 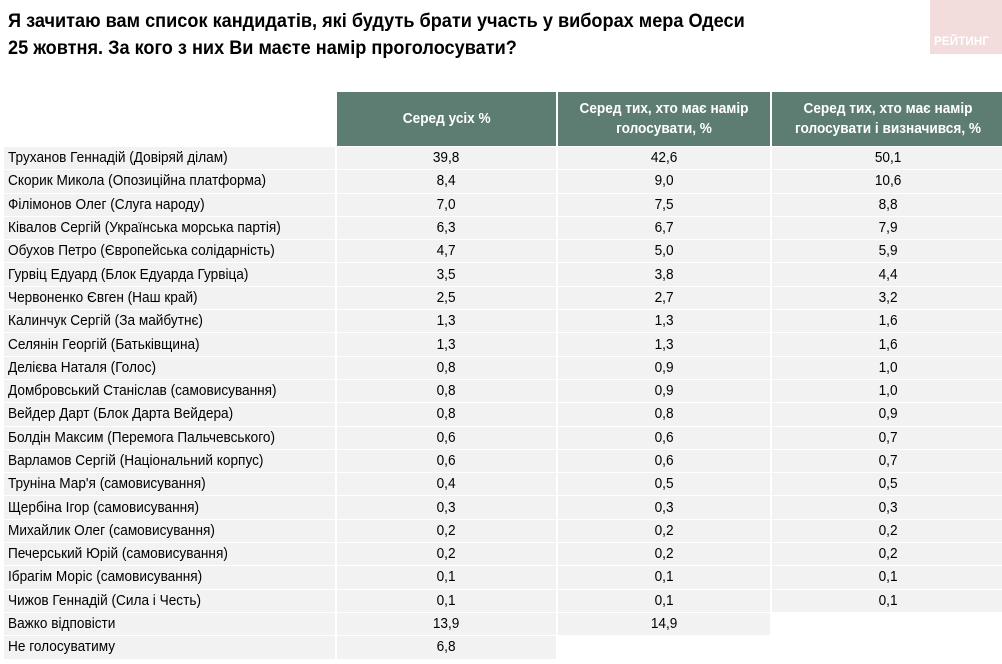 I want to click on table-row: Червоненко Євген (Наш край) 2,5 2,7 3,2, so click(x=503, y=298).